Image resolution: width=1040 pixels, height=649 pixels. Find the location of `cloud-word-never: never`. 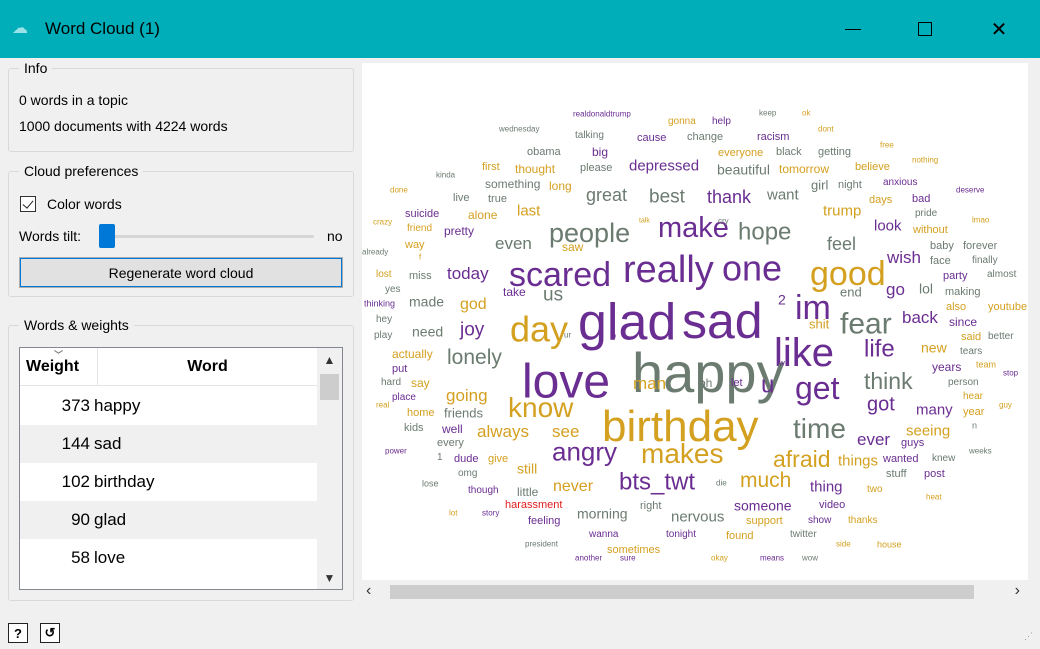

cloud-word-never: never is located at coordinates (573, 486).